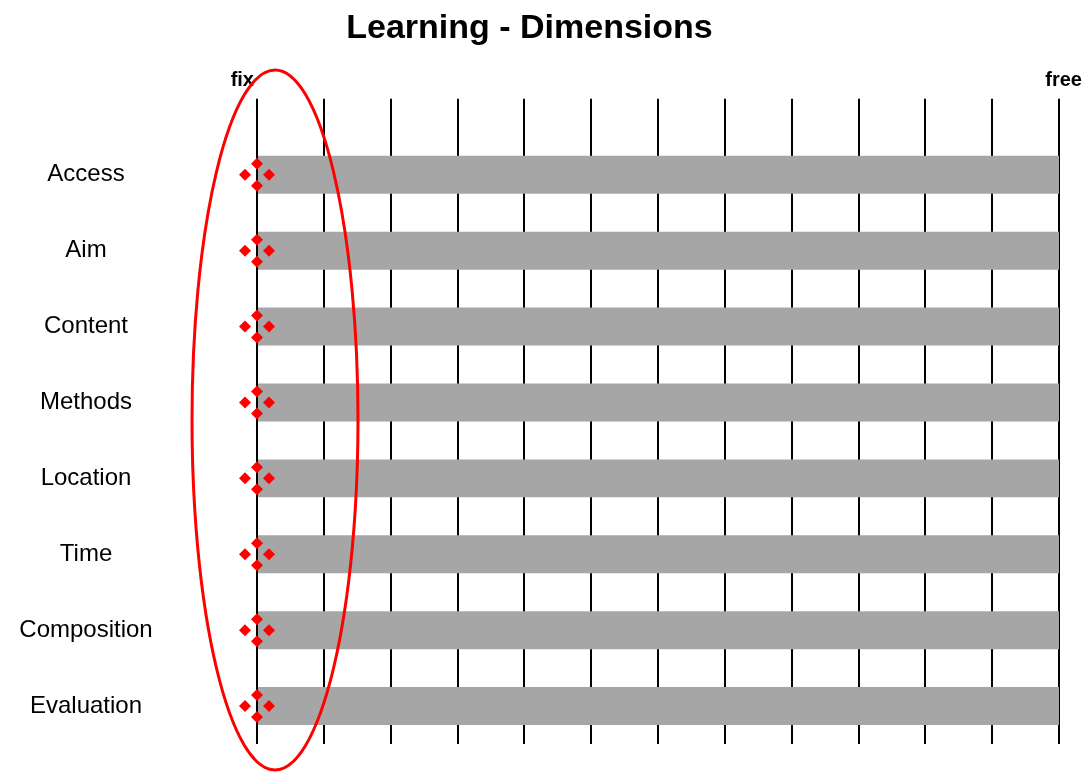 This screenshot has width=1085, height=772. I want to click on y-tick-label: Composition, so click(86, 628).